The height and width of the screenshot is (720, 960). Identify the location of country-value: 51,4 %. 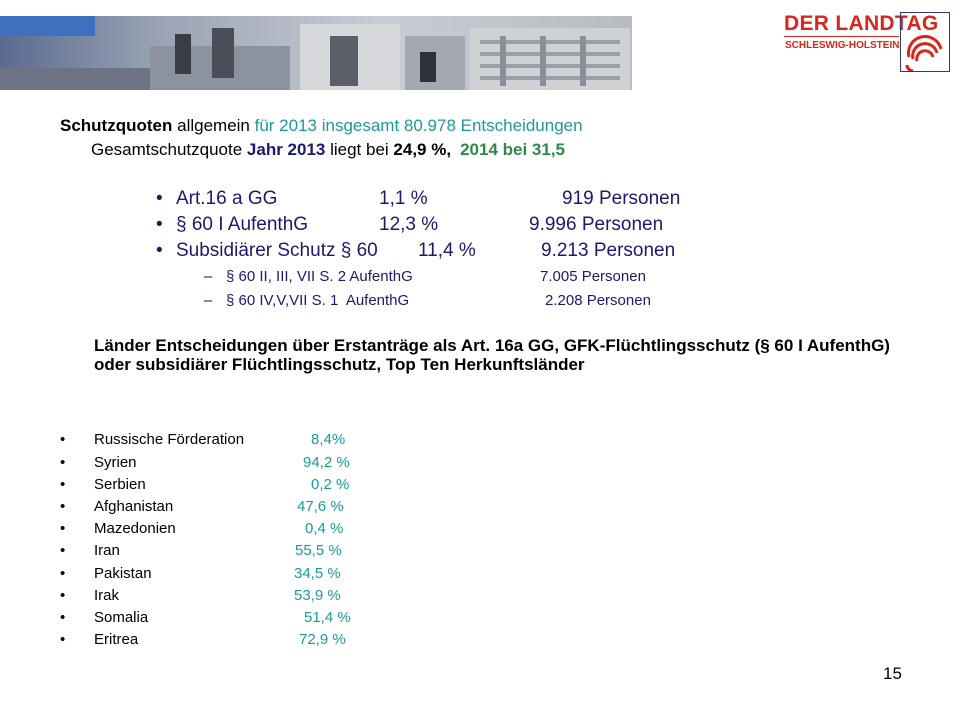
(327, 617).